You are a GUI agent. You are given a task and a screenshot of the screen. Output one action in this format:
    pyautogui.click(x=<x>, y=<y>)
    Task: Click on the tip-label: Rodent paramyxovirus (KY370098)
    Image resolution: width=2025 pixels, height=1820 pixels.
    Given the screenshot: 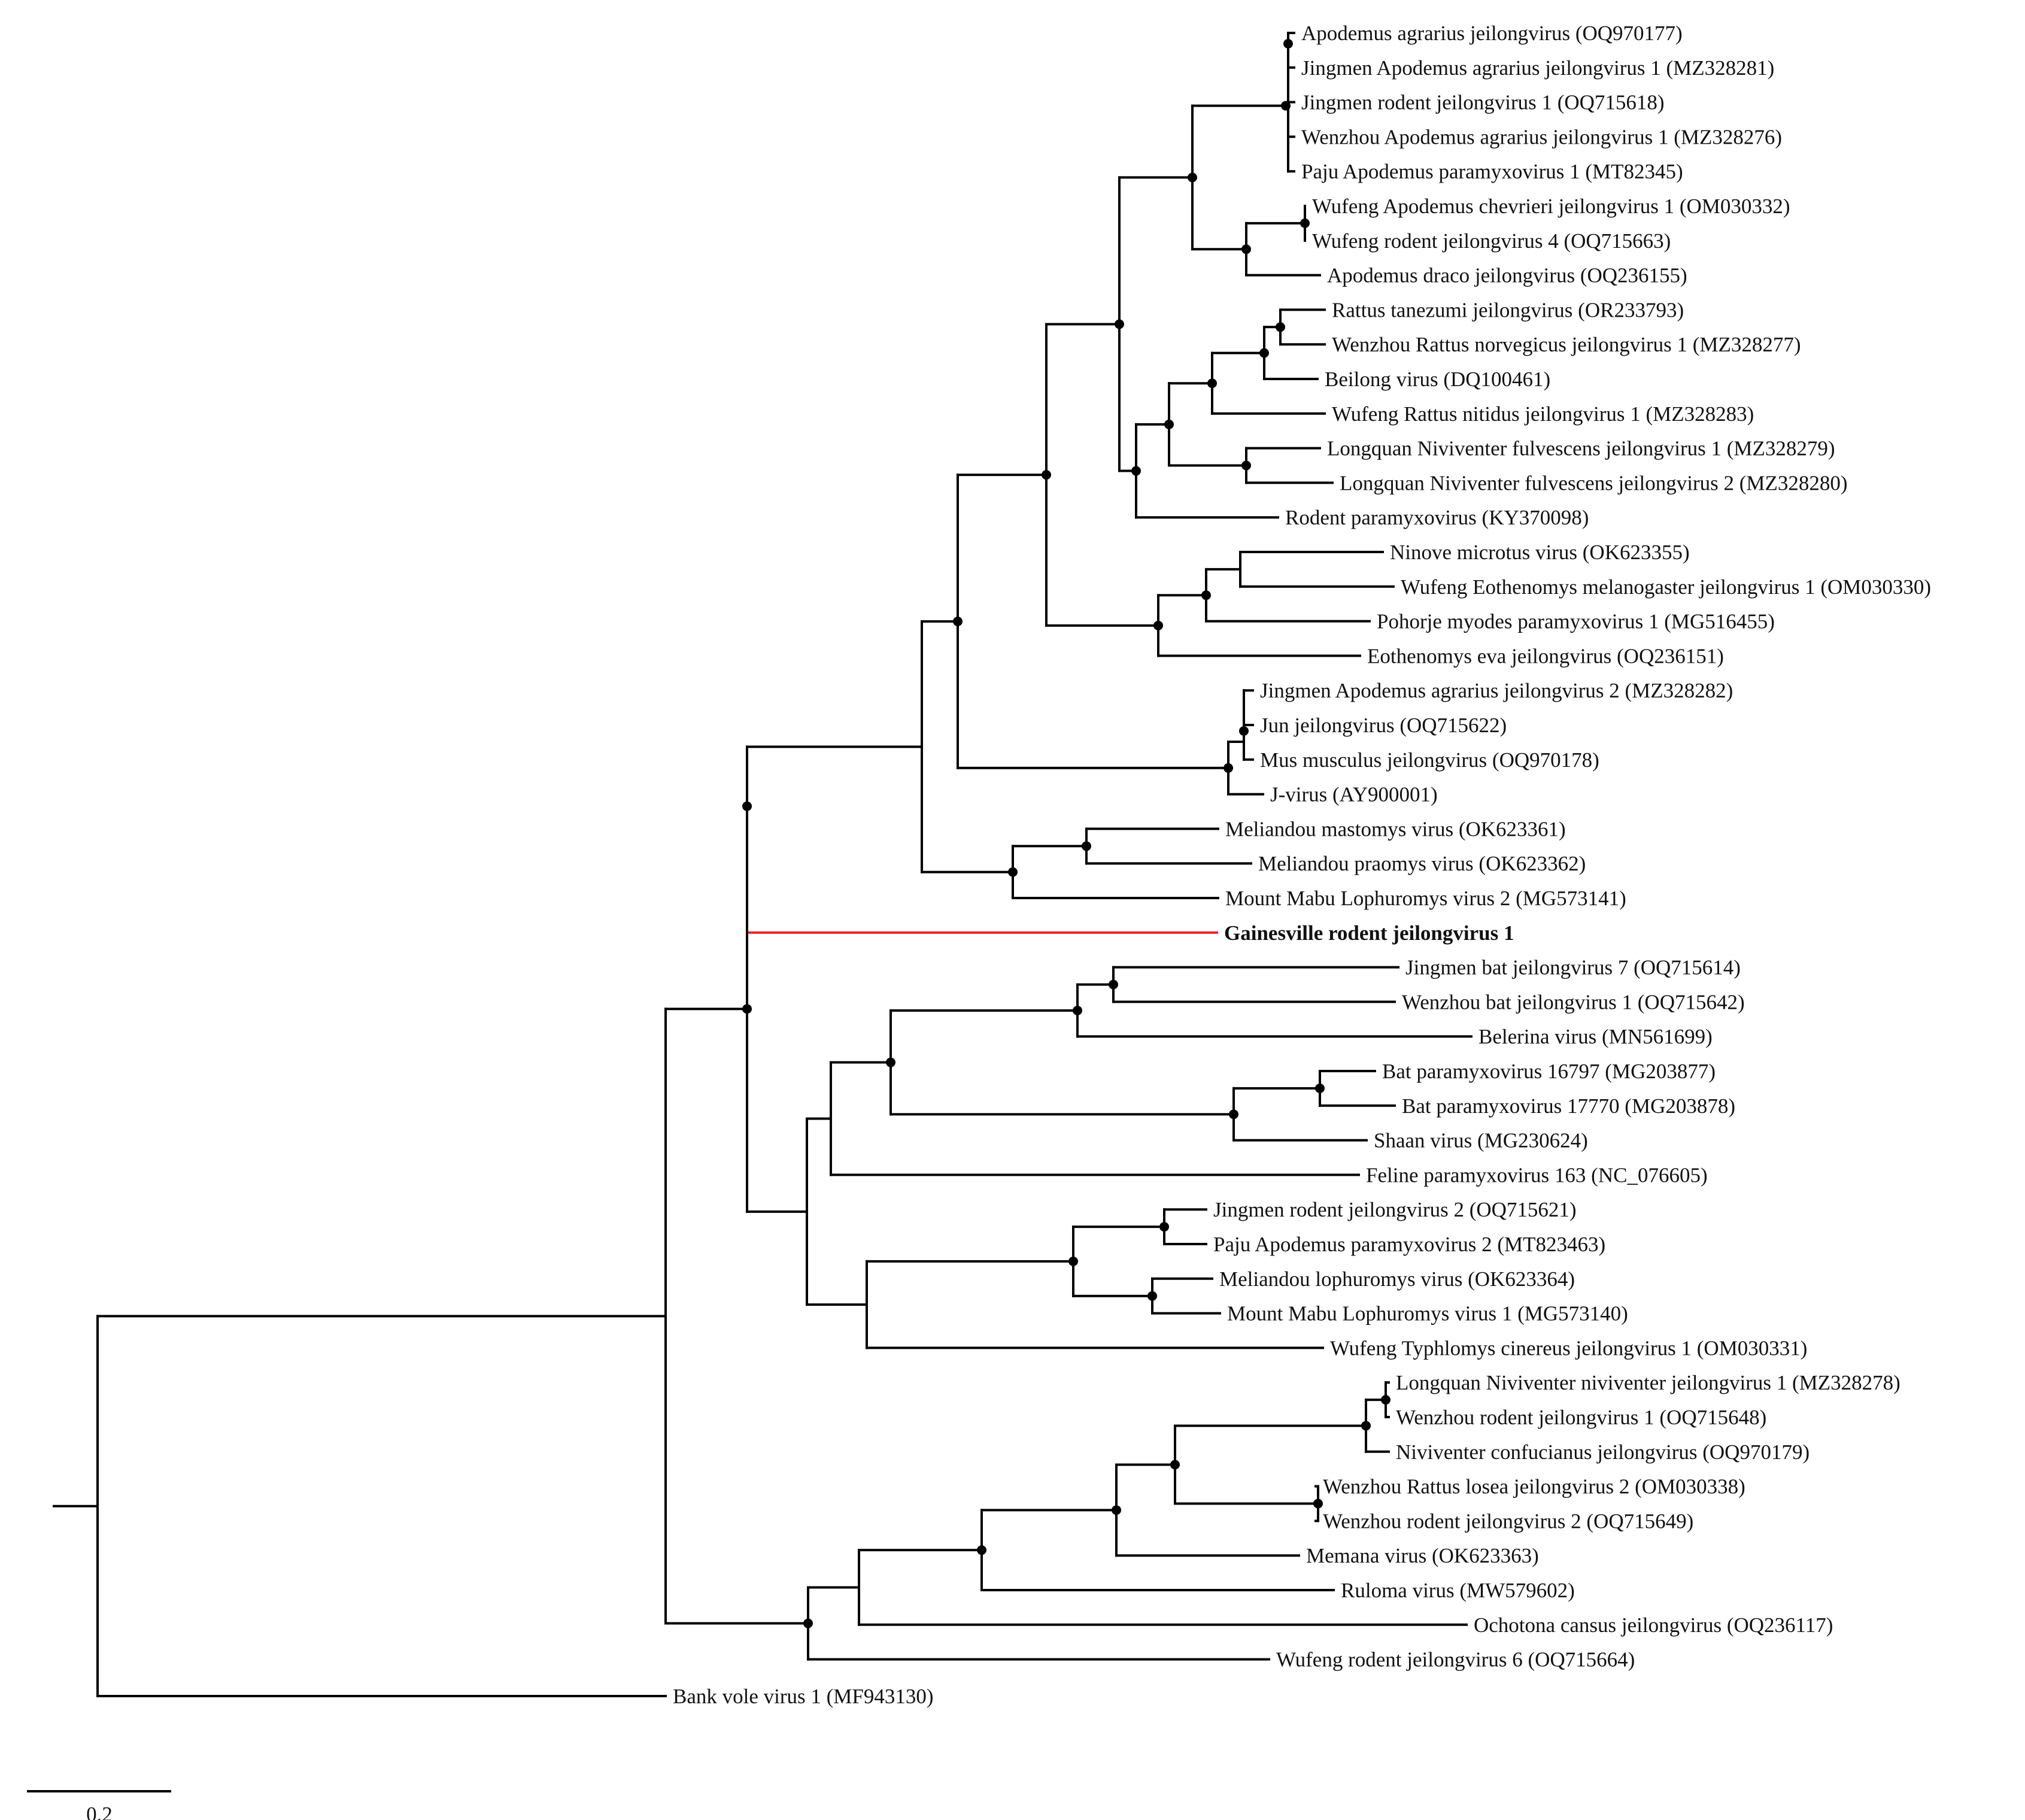 What is the action you would take?
    pyautogui.click(x=1437, y=517)
    